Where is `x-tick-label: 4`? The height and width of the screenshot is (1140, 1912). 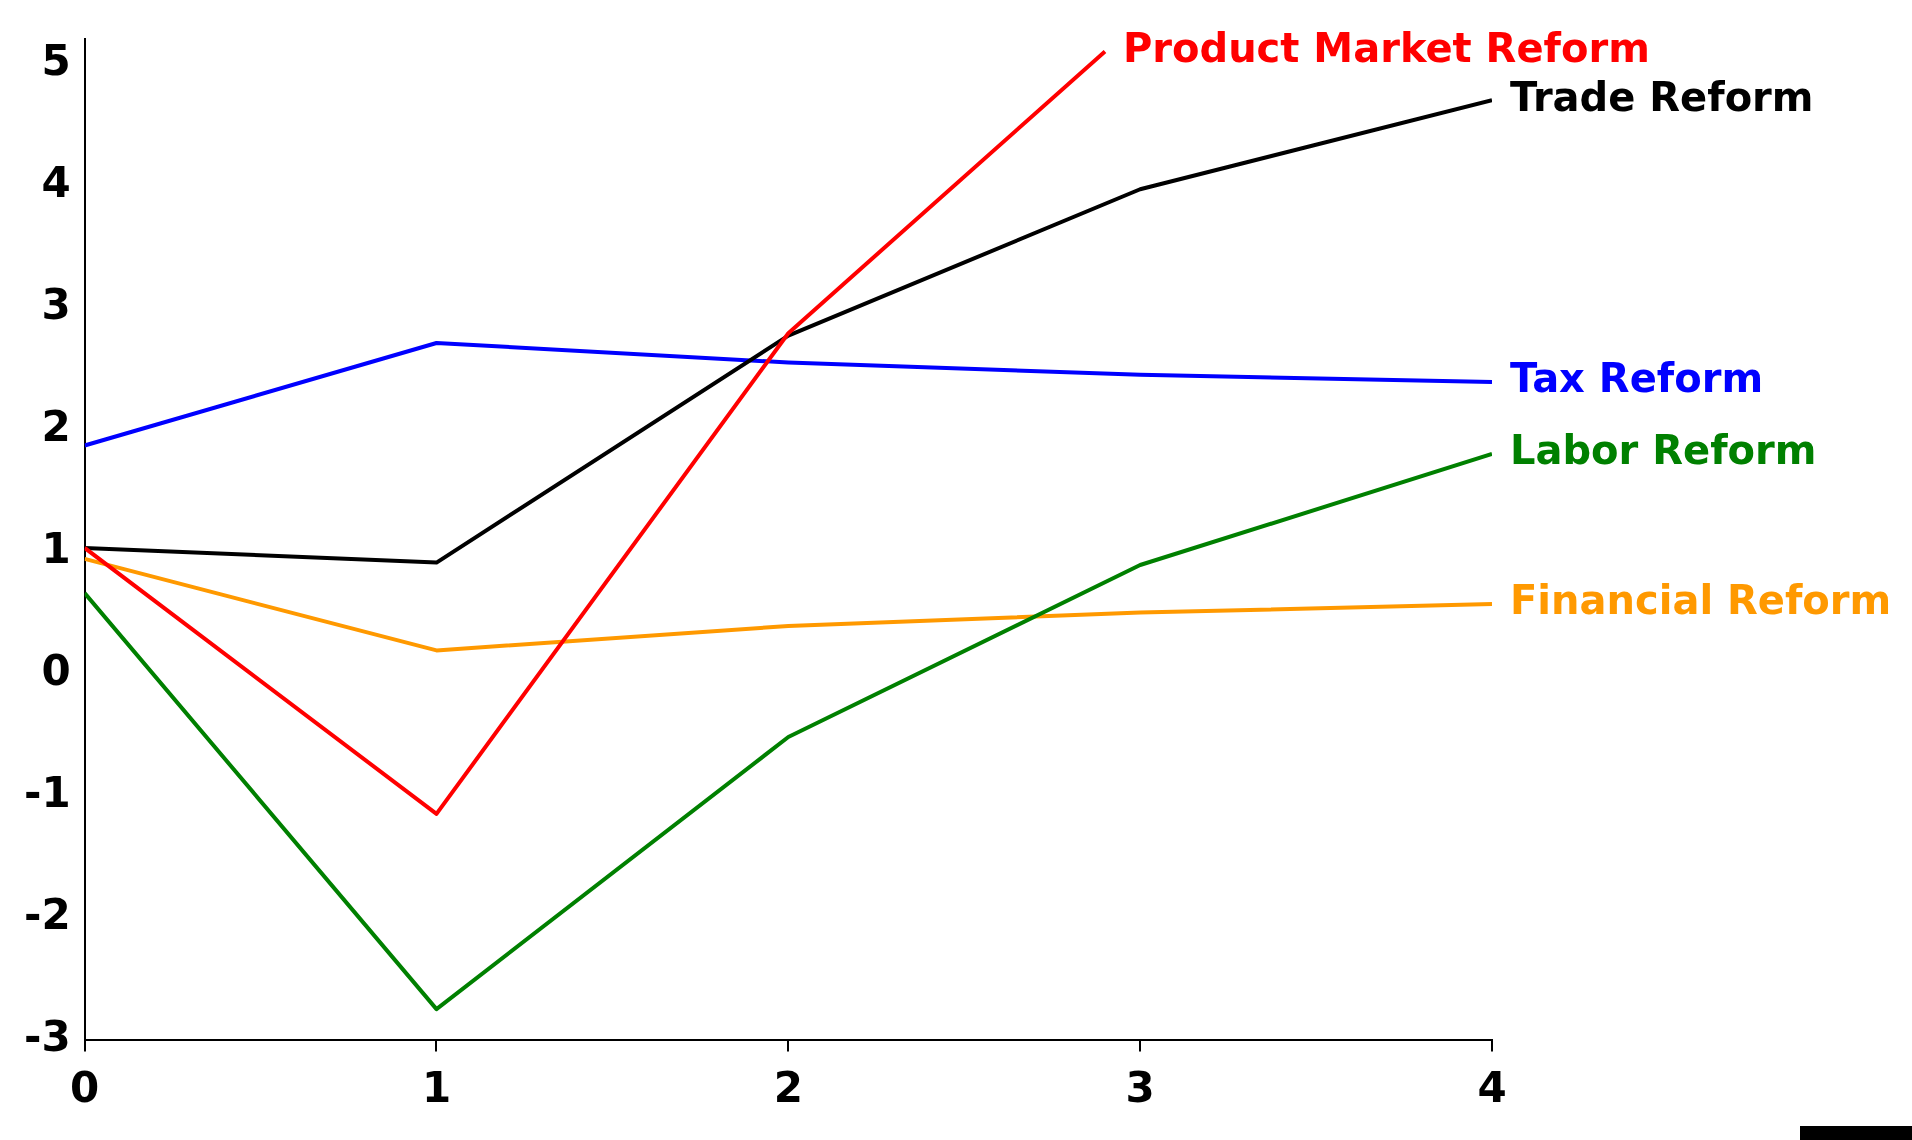
x-tick-label: 4 is located at coordinates (1492, 1087).